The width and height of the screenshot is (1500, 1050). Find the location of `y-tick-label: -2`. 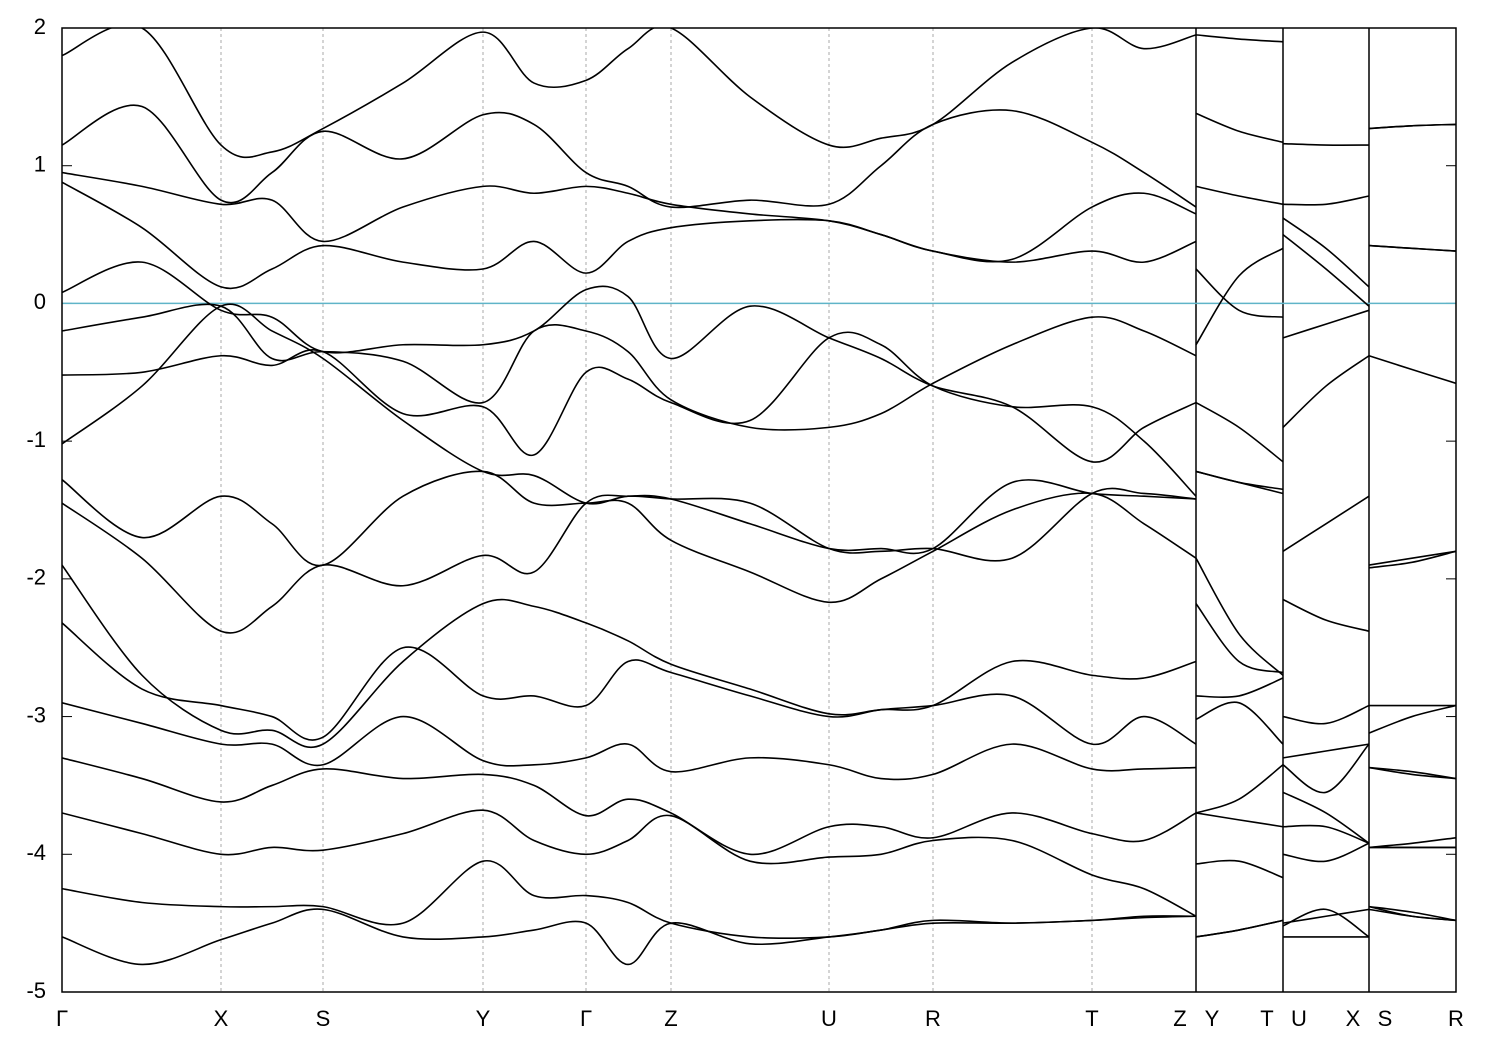

y-tick-label: -2 is located at coordinates (36, 577).